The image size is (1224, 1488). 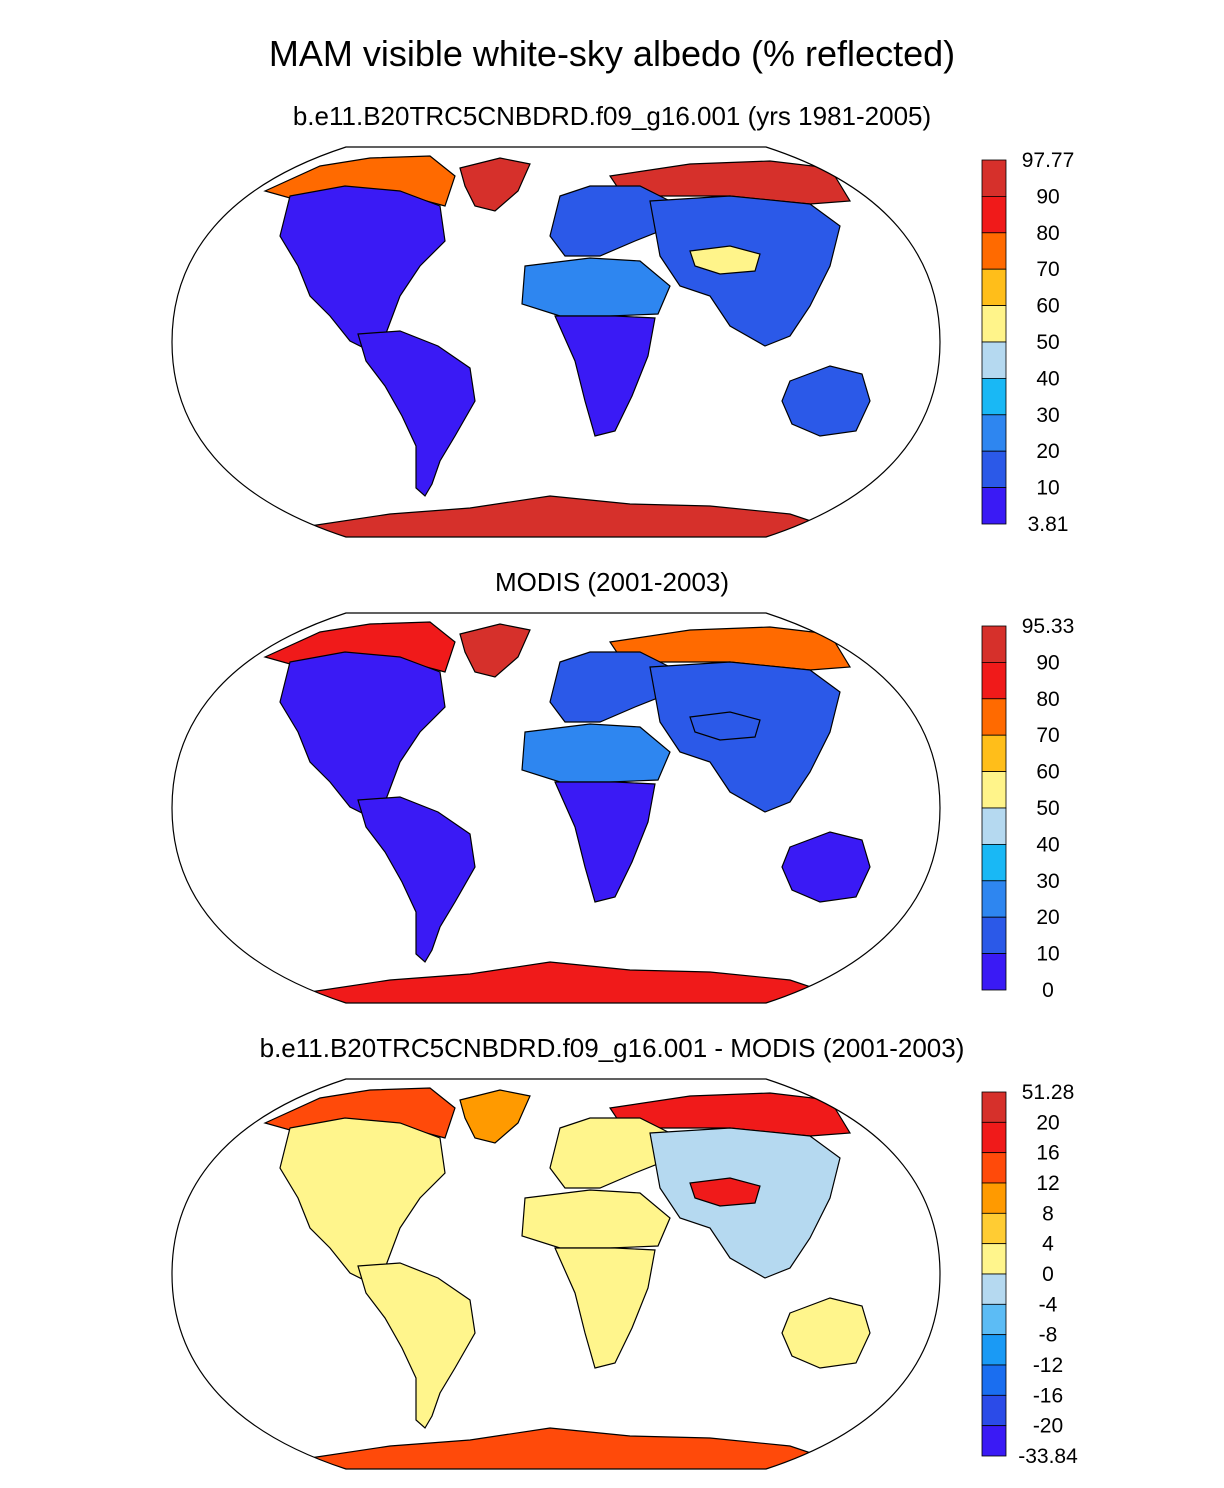 What do you see at coordinates (1048, 1365) in the screenshot?
I see `colorbar-tick-label: -12` at bounding box center [1048, 1365].